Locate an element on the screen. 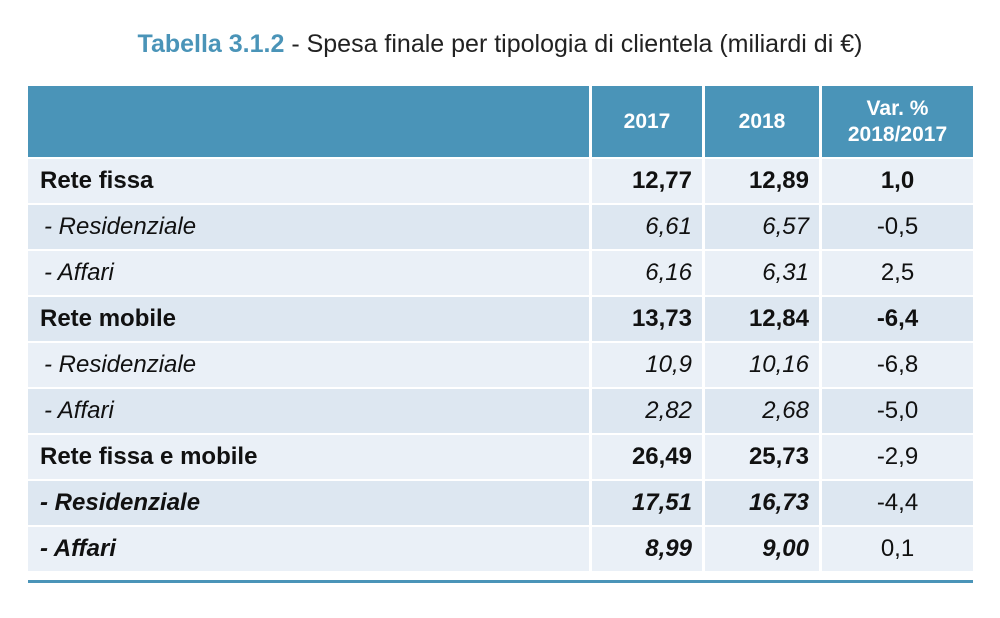 The height and width of the screenshot is (618, 1000). table-row: - Affari 8,99 9,00 0,1 is located at coordinates (500, 549).